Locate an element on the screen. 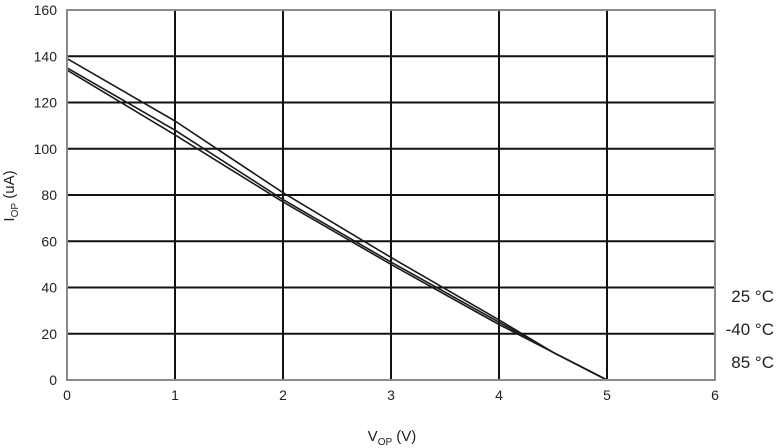 Image resolution: width=777 pixels, height=448 pixels. legend-item: 85 °C is located at coordinates (752, 362).